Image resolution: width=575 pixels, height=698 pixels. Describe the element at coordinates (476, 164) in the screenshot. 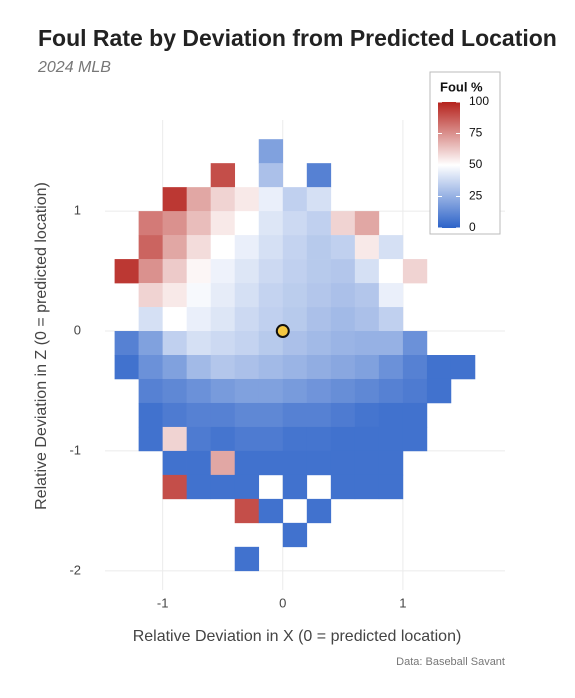

I see `colorbar-label: 50` at that location.